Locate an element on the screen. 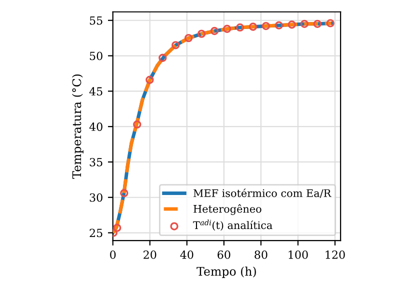  y-tick-label: 40 is located at coordinates (95, 126).